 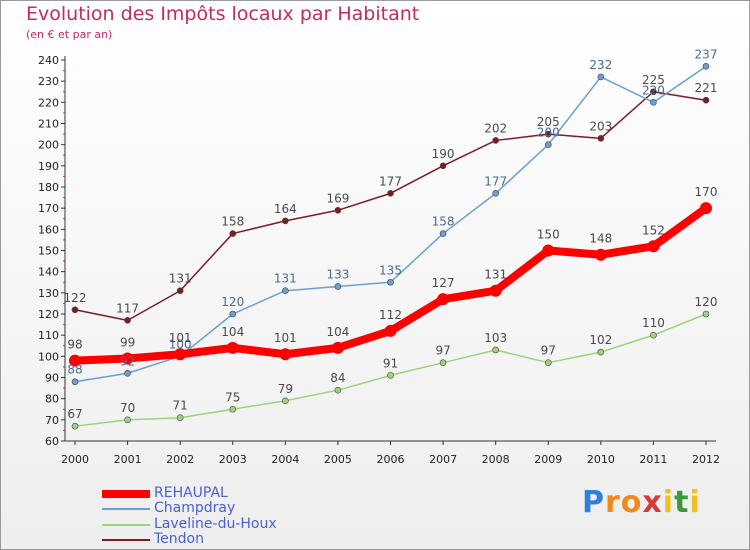 I want to click on data-label-tendon: 122, so click(x=75, y=298).